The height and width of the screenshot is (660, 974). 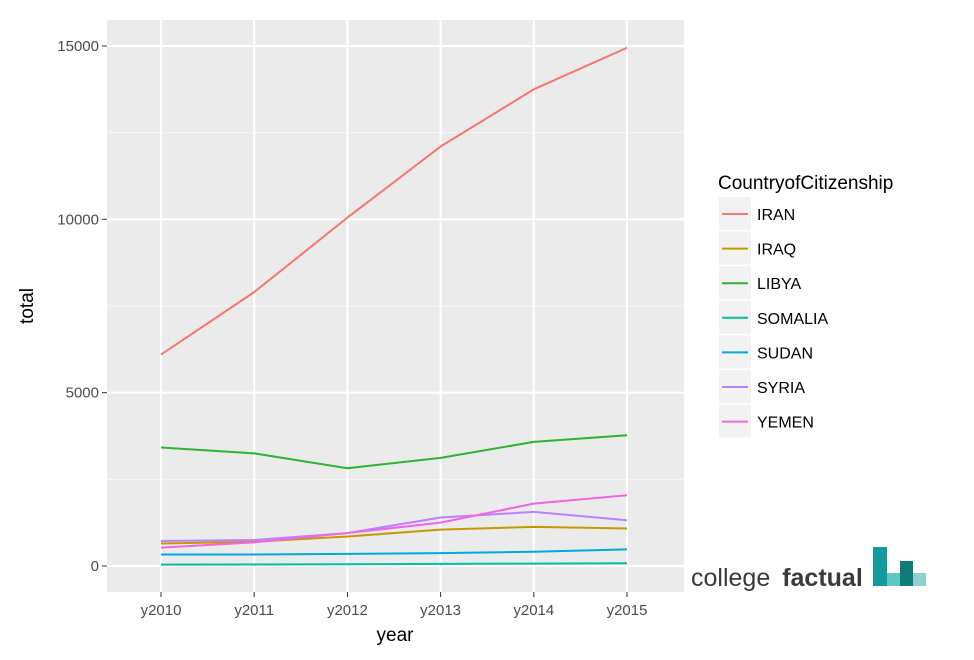 I want to click on series-line-syria, so click(x=394, y=526).